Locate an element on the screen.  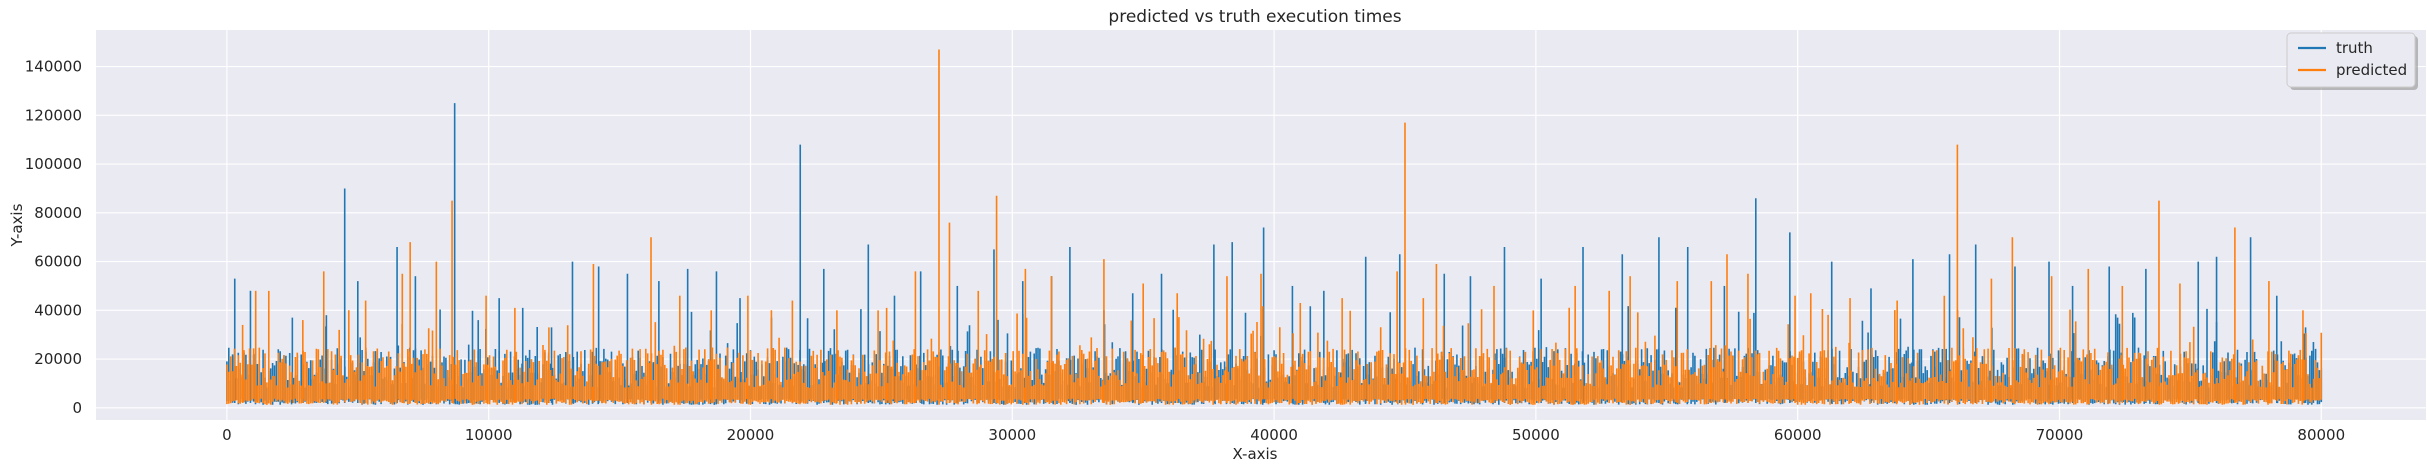
y-tick-label: 20000 is located at coordinates (58, 359).